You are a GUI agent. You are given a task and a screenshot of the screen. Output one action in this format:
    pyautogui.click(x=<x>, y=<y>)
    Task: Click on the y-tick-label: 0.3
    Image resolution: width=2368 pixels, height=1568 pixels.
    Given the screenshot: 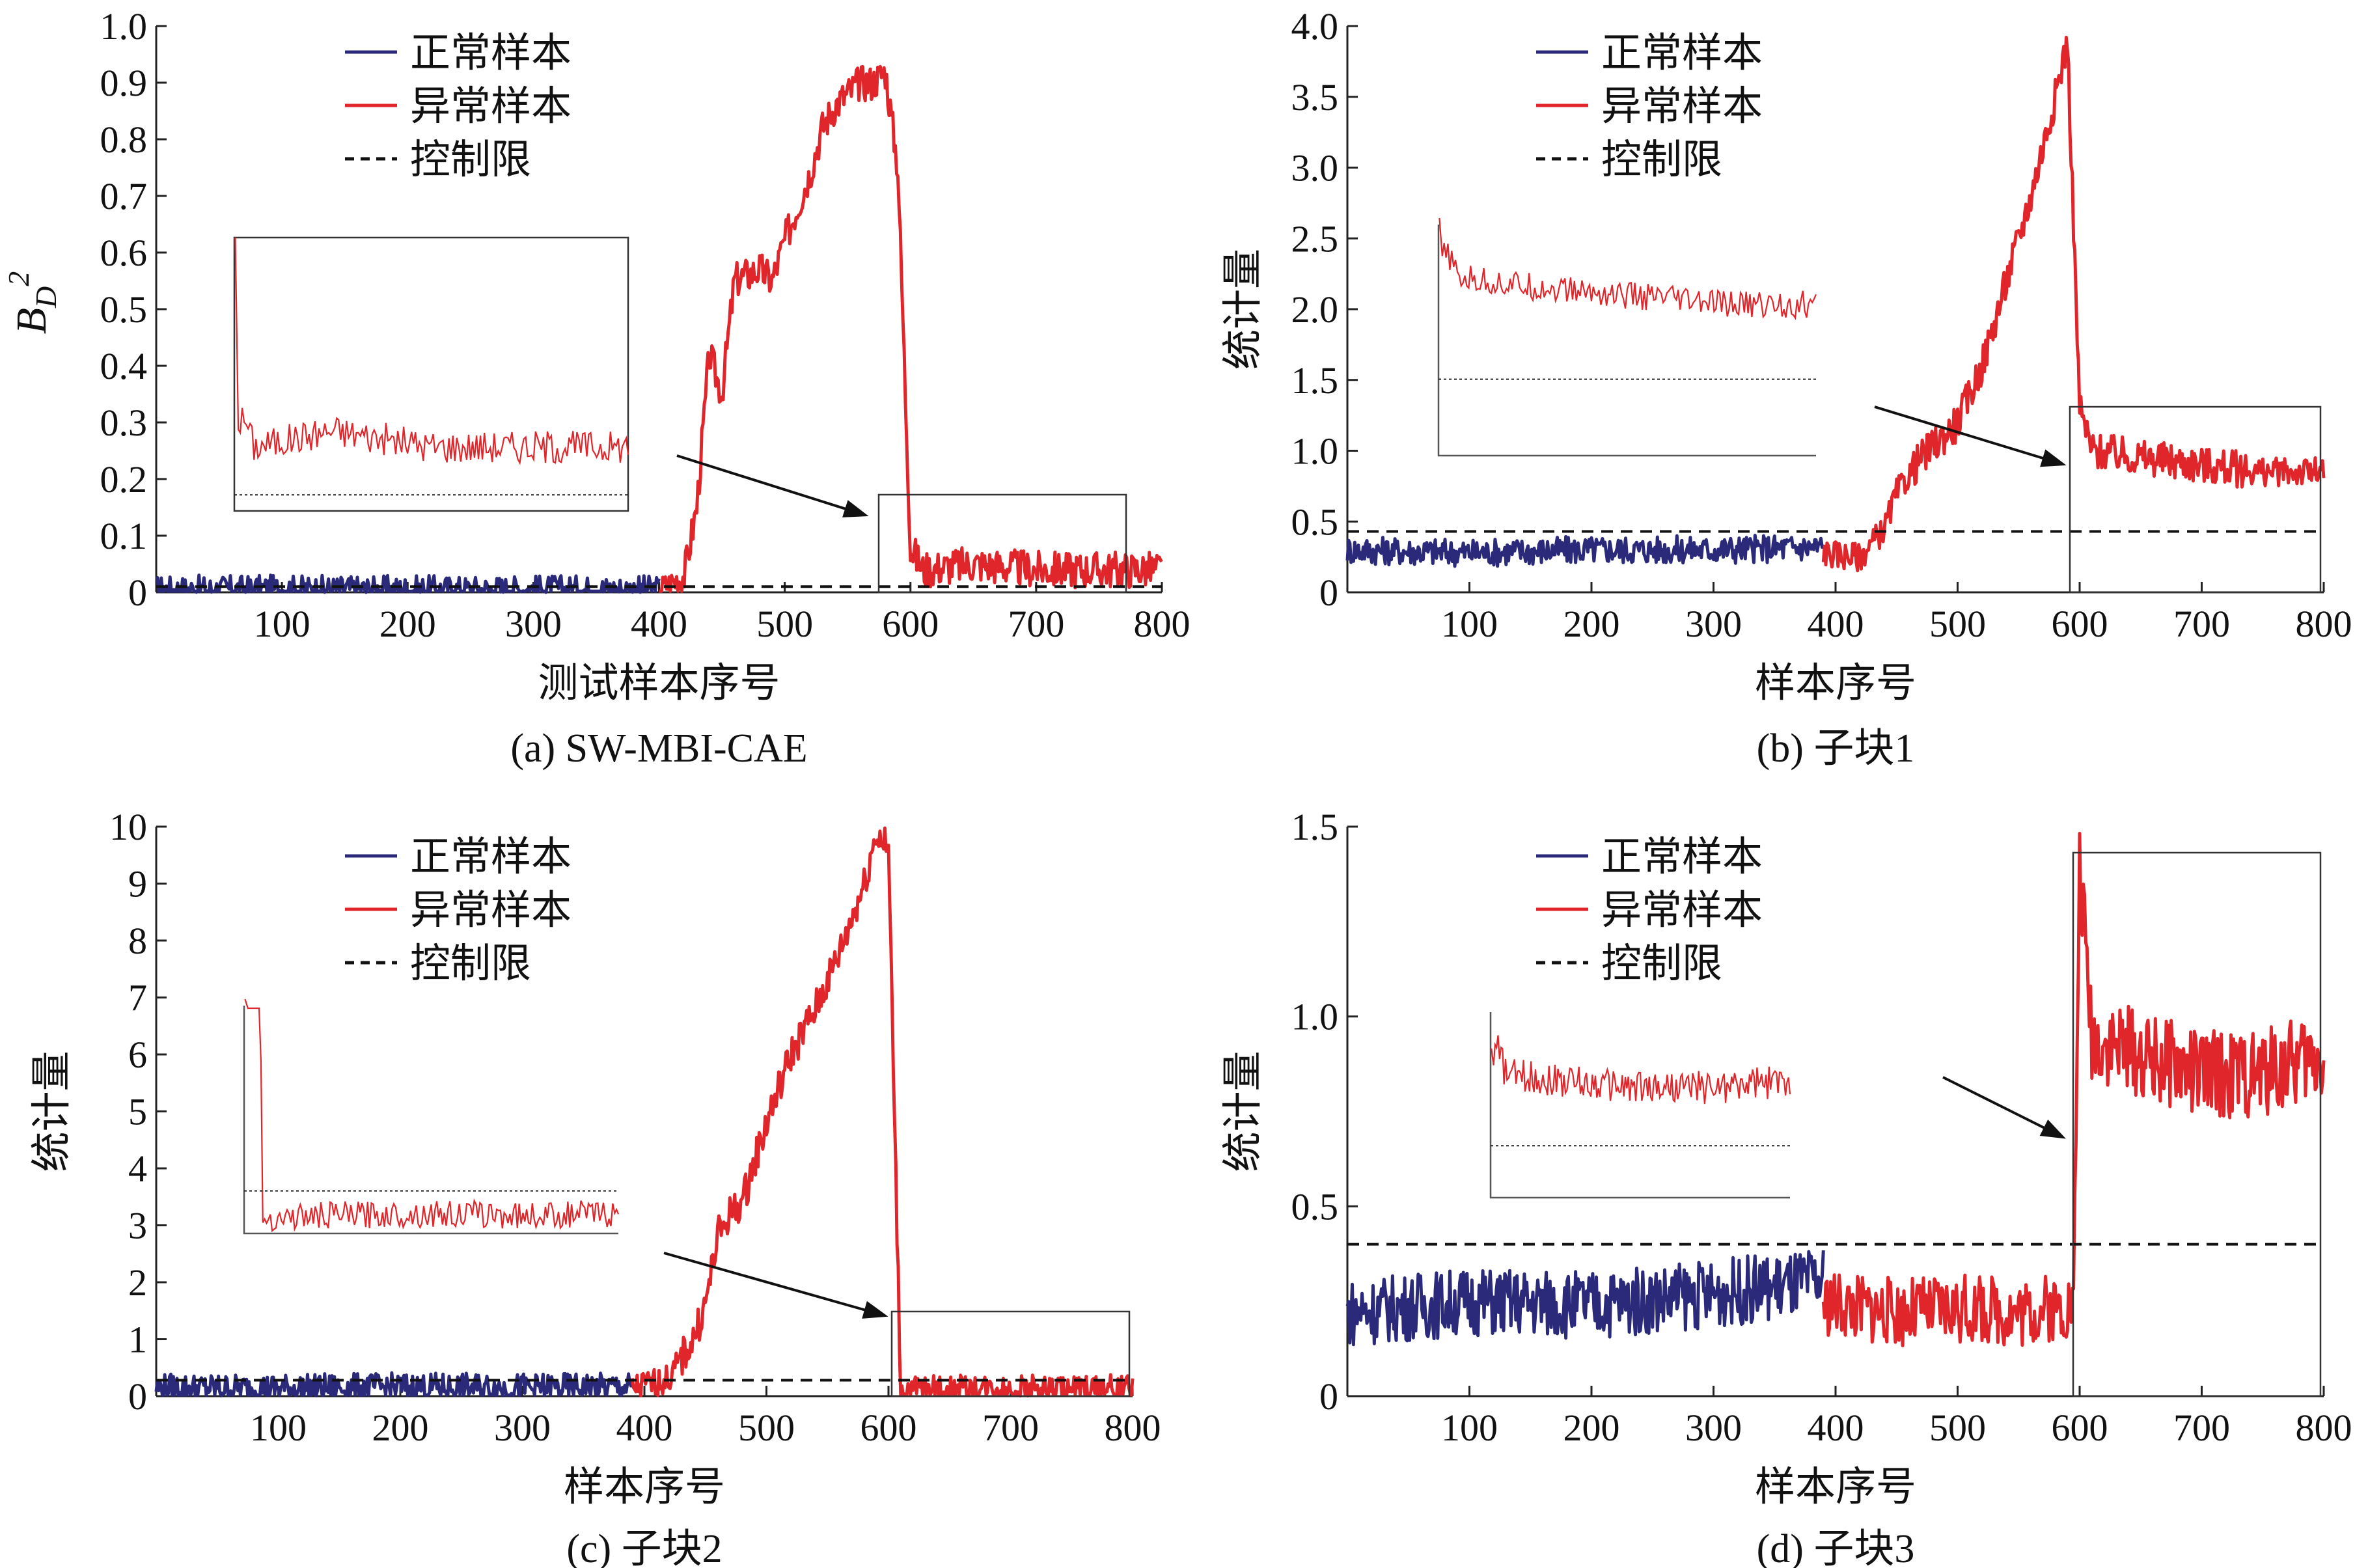 What is the action you would take?
    pyautogui.click(x=124, y=423)
    